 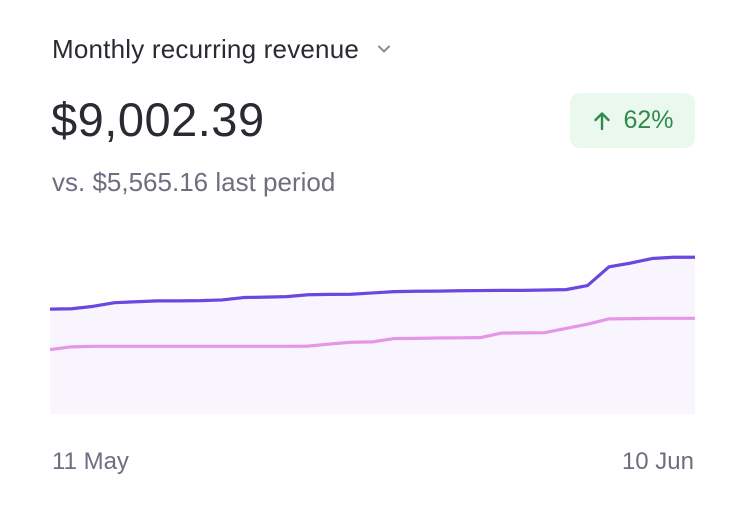 What do you see at coordinates (648, 120) in the screenshot?
I see `change-percent: 62%` at bounding box center [648, 120].